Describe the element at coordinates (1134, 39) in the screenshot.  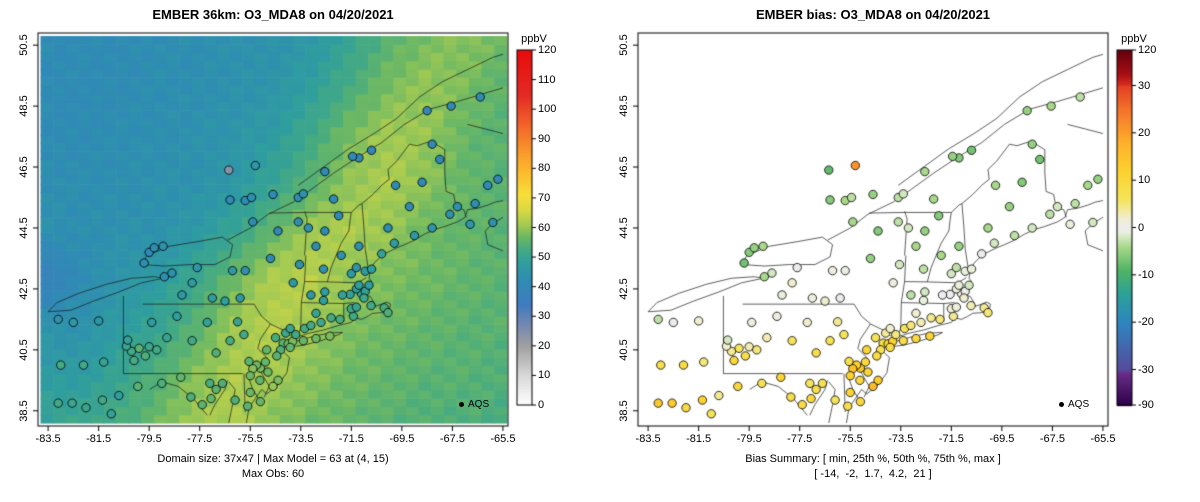
I see `right-colorbar-unit-label: ppbV` at that location.